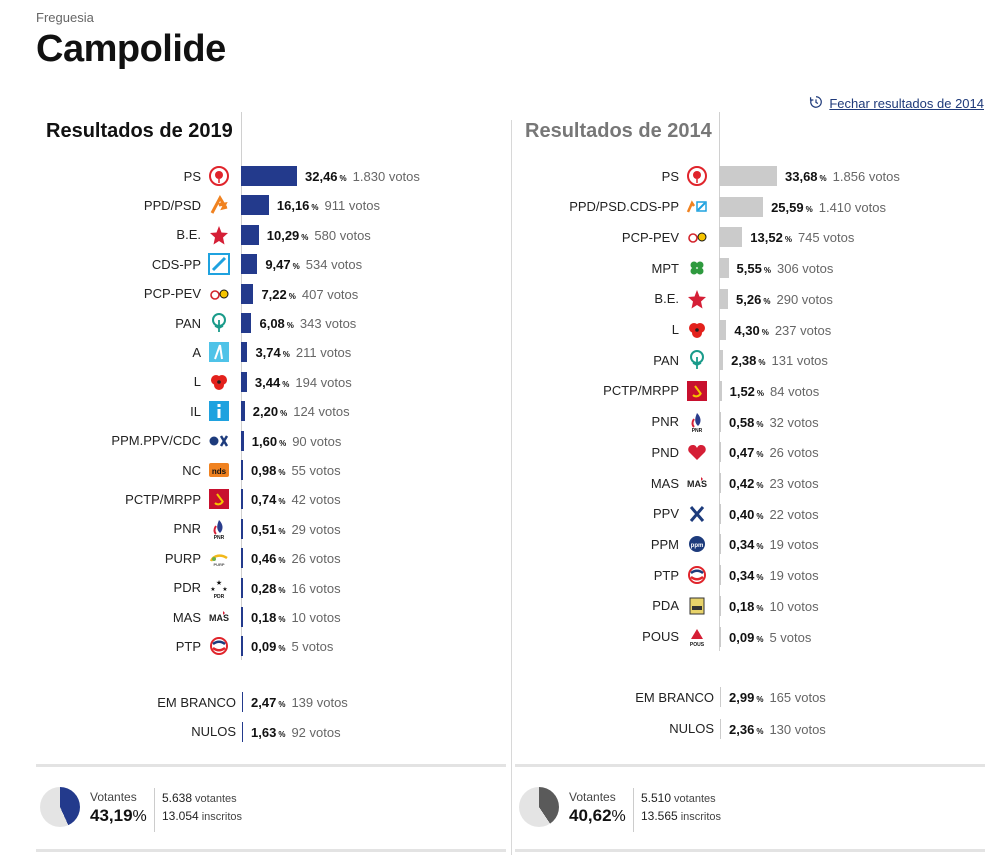  I want to click on party-result-row: NULOS 1,63% 92 votos, so click(271, 732).